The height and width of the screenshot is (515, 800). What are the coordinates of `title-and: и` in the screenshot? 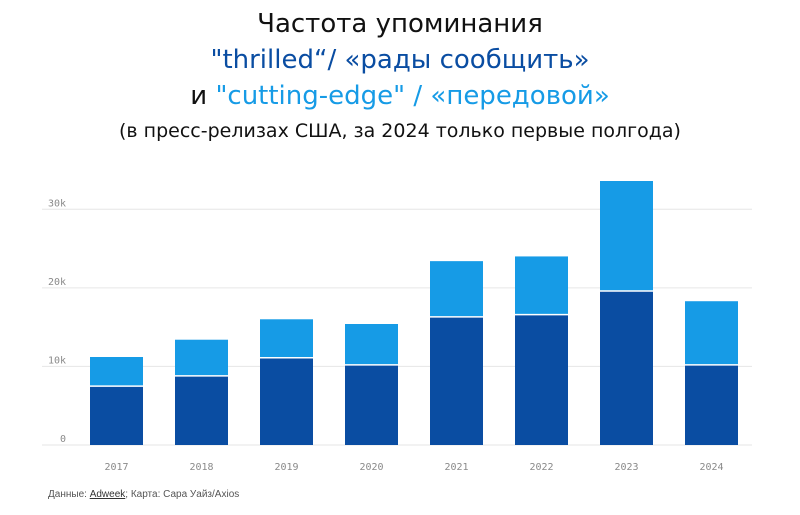 It's located at (203, 96).